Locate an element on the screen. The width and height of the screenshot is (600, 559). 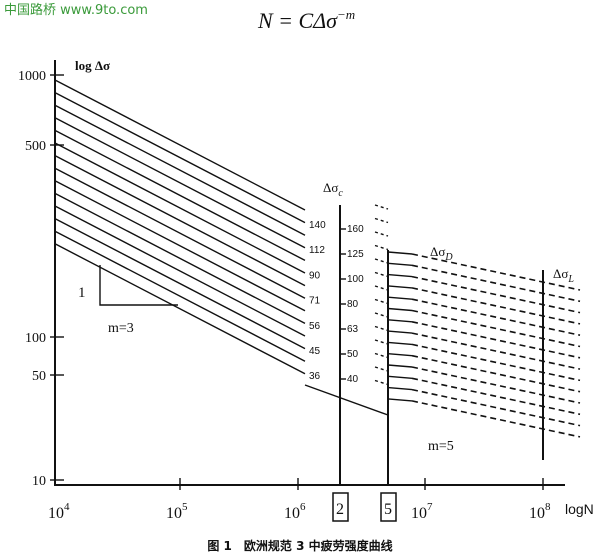
sigma-l: ΔσL is located at coordinates (563, 275).